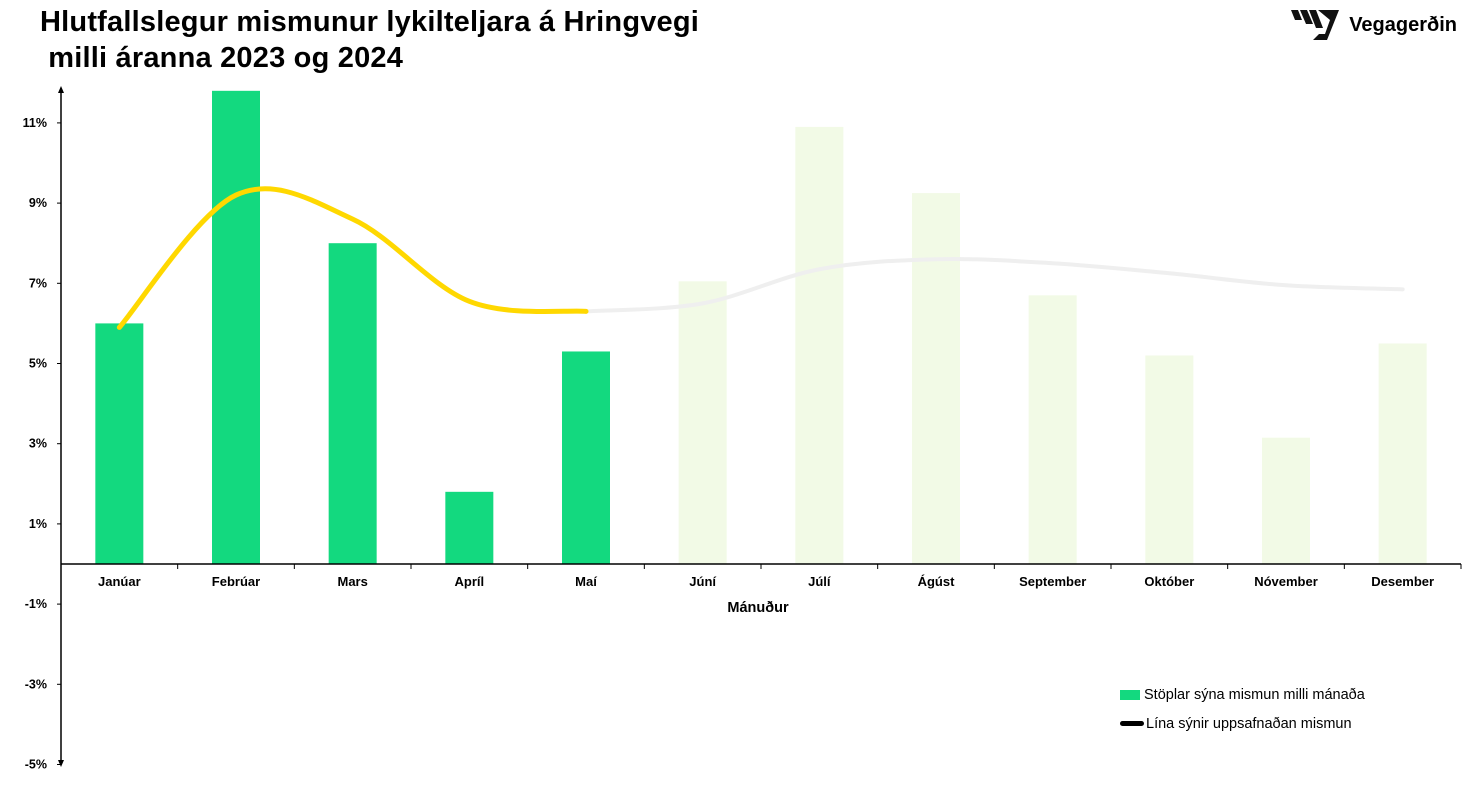 The height and width of the screenshot is (798, 1475). Describe the element at coordinates (119, 581) in the screenshot. I see `x-tick-label: Janúar` at that location.